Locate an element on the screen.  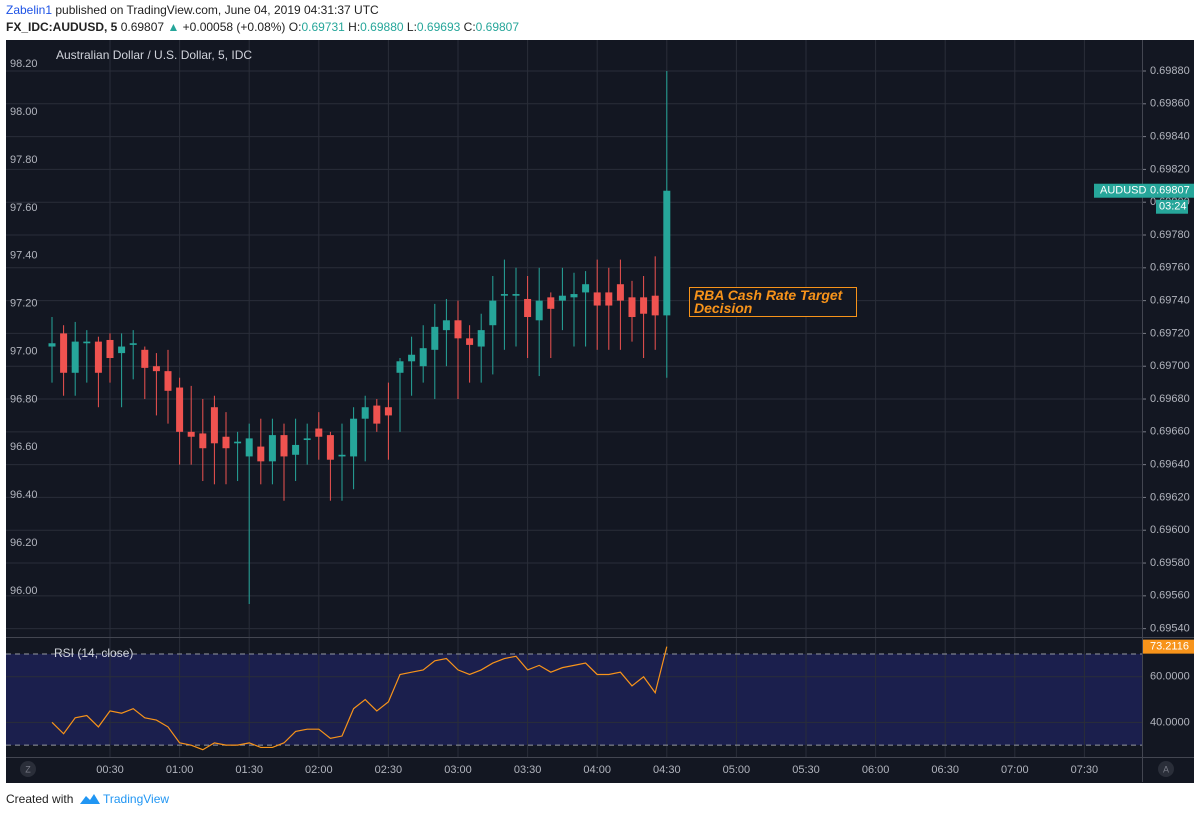
x-tick-label: 03:00 is located at coordinates (458, 770).